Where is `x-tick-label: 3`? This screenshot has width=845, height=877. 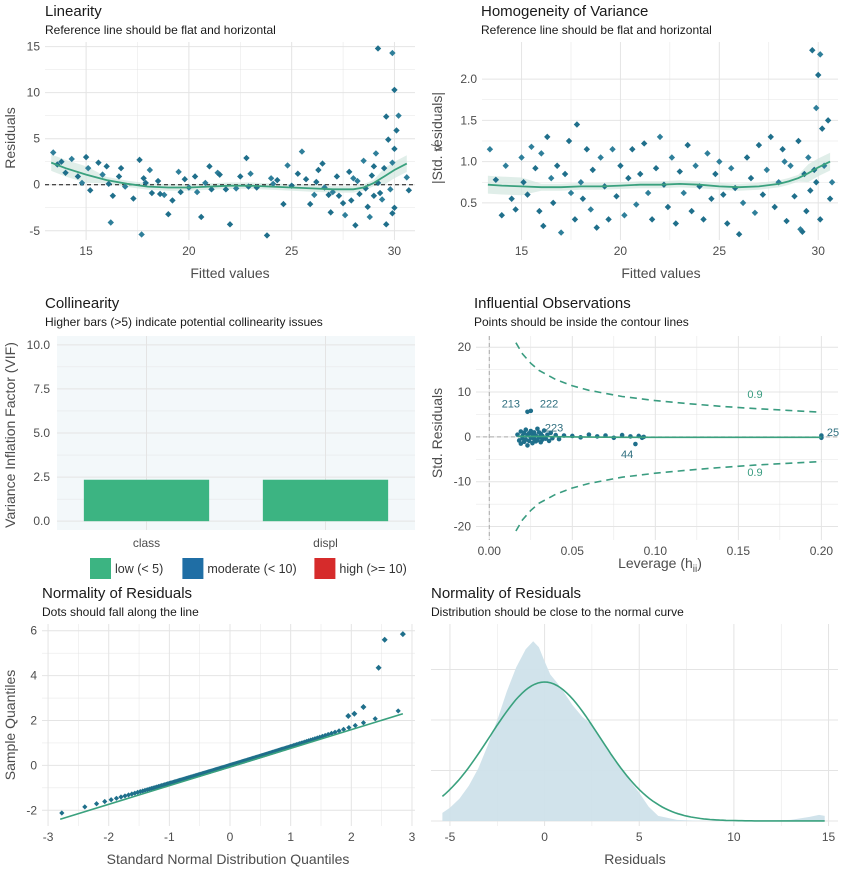
x-tick-label: 3 is located at coordinates (412, 837).